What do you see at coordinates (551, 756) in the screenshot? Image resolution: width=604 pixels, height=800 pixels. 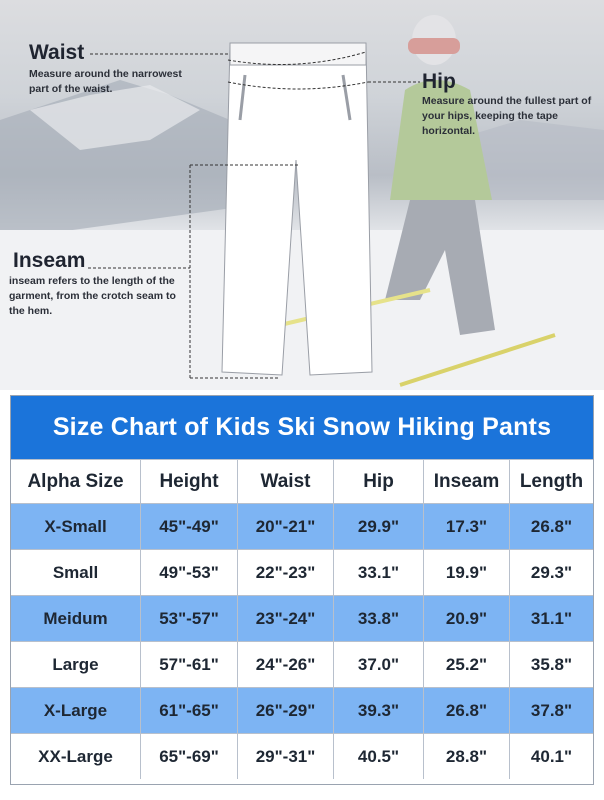 I see `measurement-cell: 40.1"` at bounding box center [551, 756].